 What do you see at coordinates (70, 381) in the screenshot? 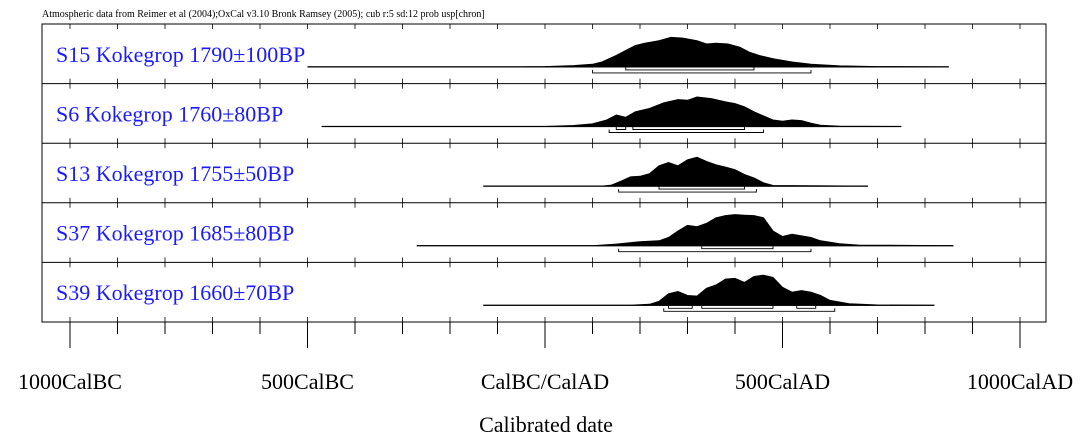
I see `x-tick-label: 1000CalBC` at bounding box center [70, 381].